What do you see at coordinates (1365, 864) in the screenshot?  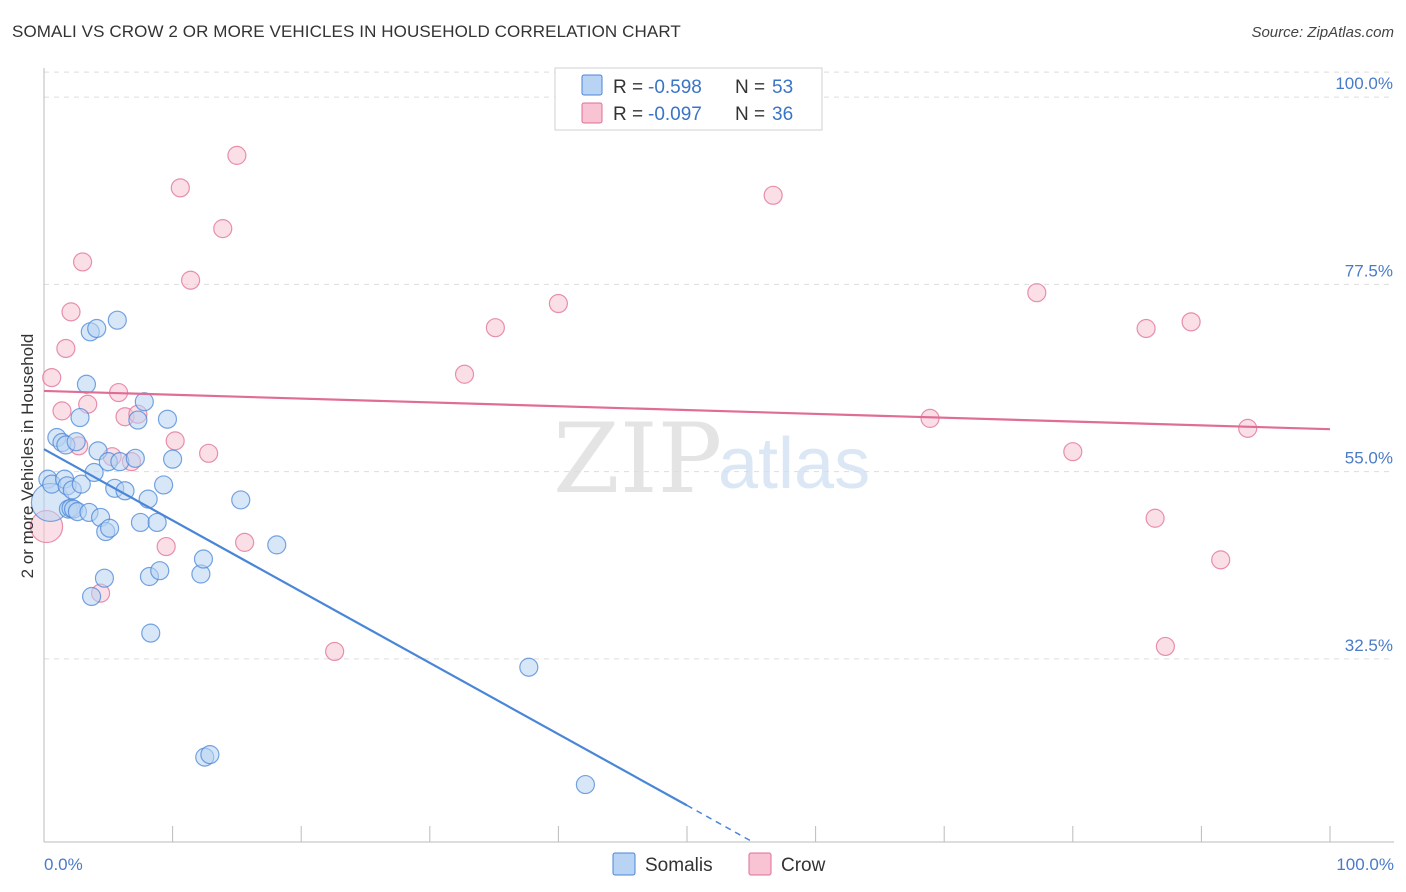 I see `x-tick-label-max: 100.0%` at bounding box center [1365, 864].